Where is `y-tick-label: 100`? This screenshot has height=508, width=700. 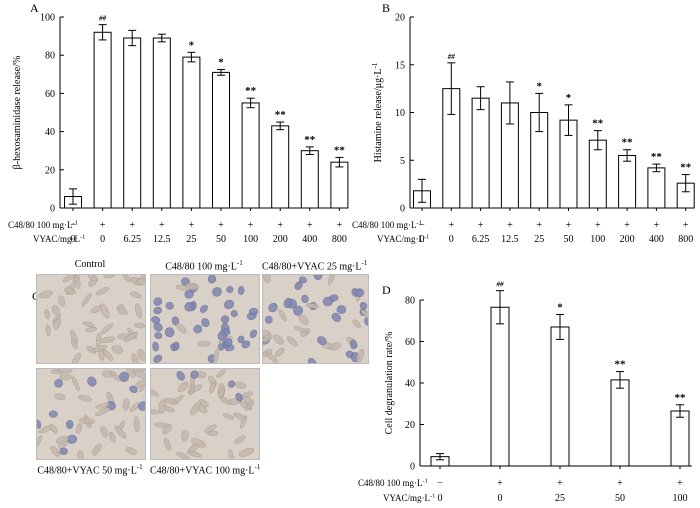
y-tick-label: 100 is located at coordinates (47, 18).